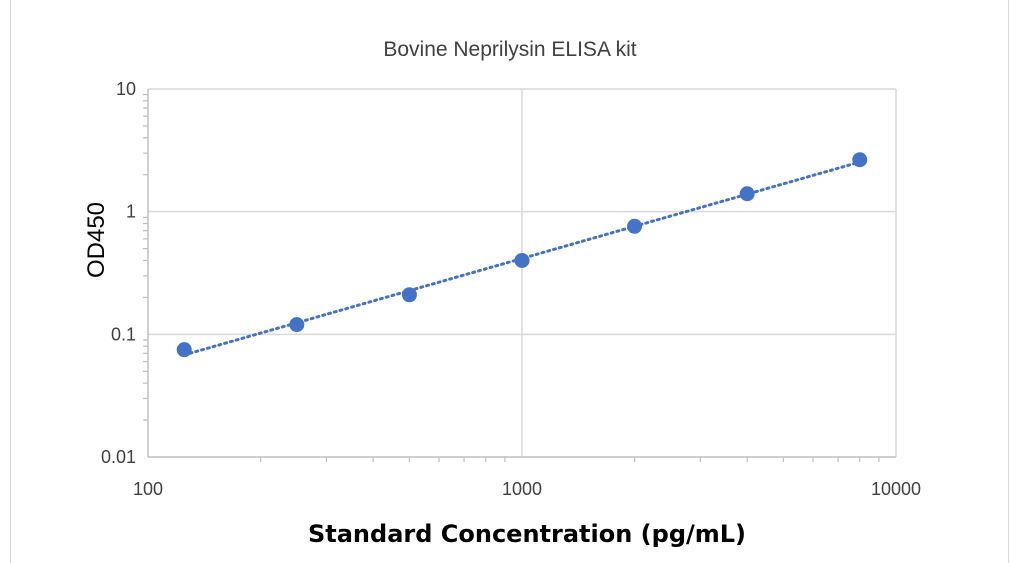 This screenshot has width=1011, height=563. Describe the element at coordinates (118, 457) in the screenshot. I see `y-tick-label: 0.01` at that location.